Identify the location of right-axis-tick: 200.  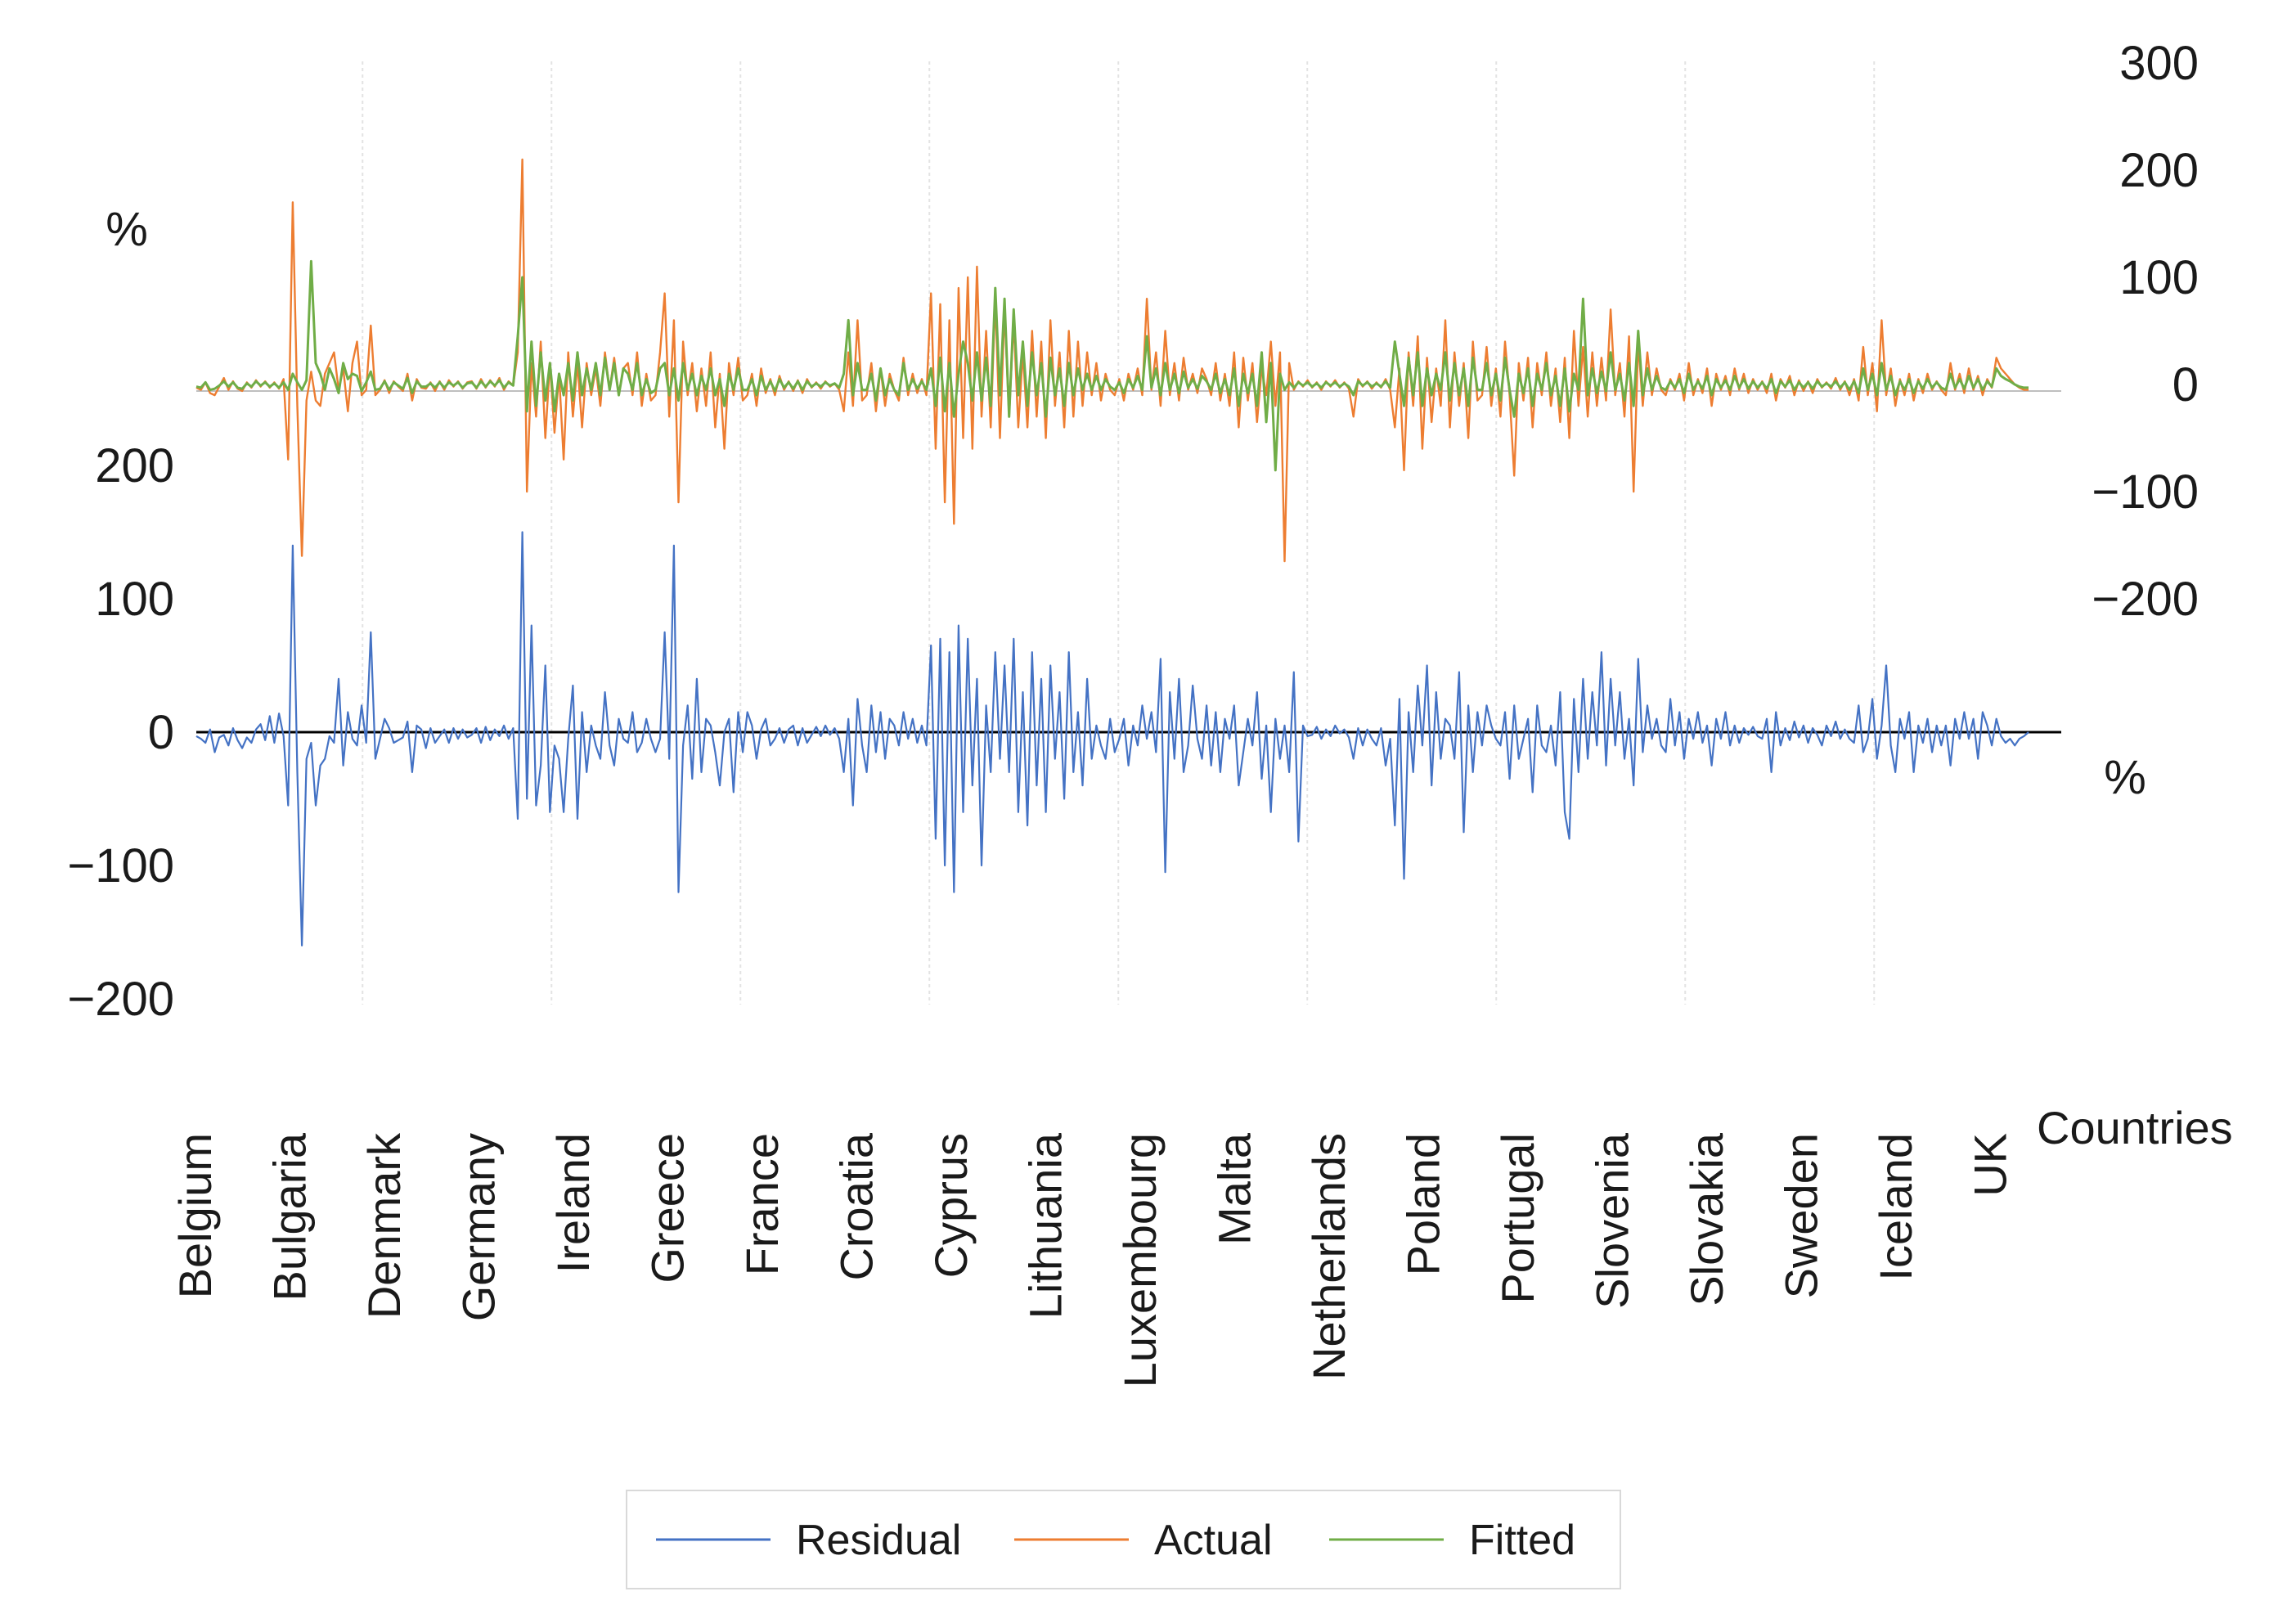
(2159, 170).